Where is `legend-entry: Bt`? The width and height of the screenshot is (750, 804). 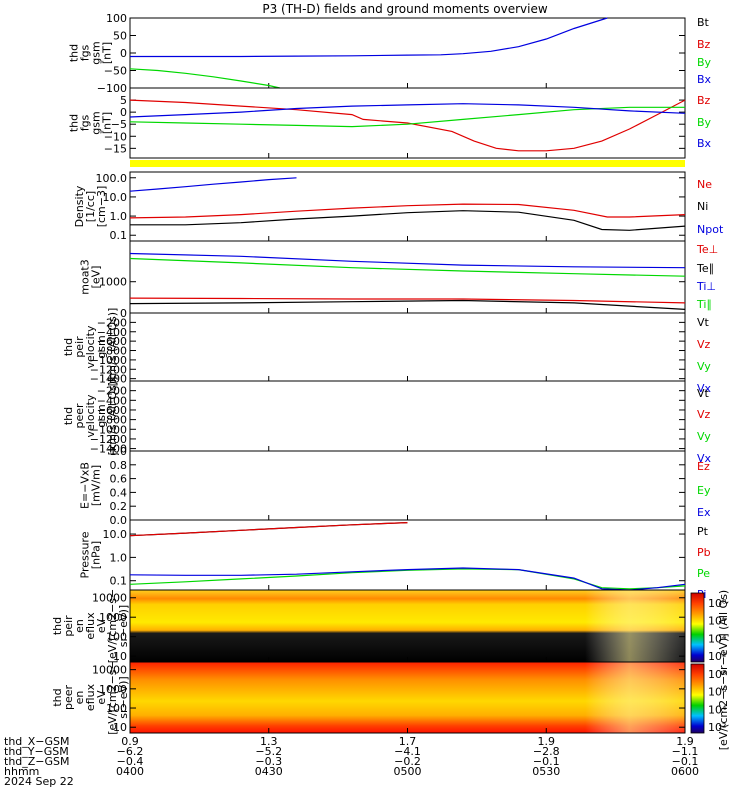 legend-entry: Bt is located at coordinates (703, 22).